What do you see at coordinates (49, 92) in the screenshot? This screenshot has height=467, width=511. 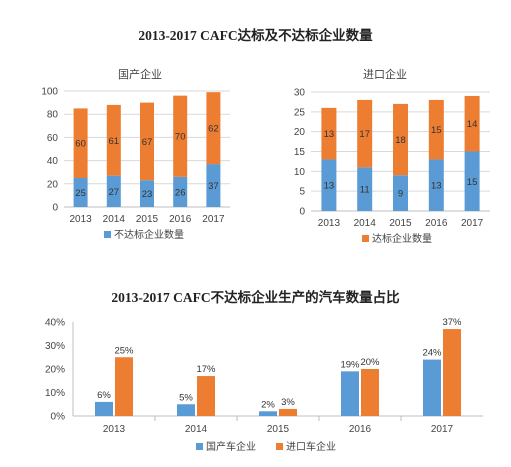 I see `domestic-ytick-label: 100` at bounding box center [49, 92].